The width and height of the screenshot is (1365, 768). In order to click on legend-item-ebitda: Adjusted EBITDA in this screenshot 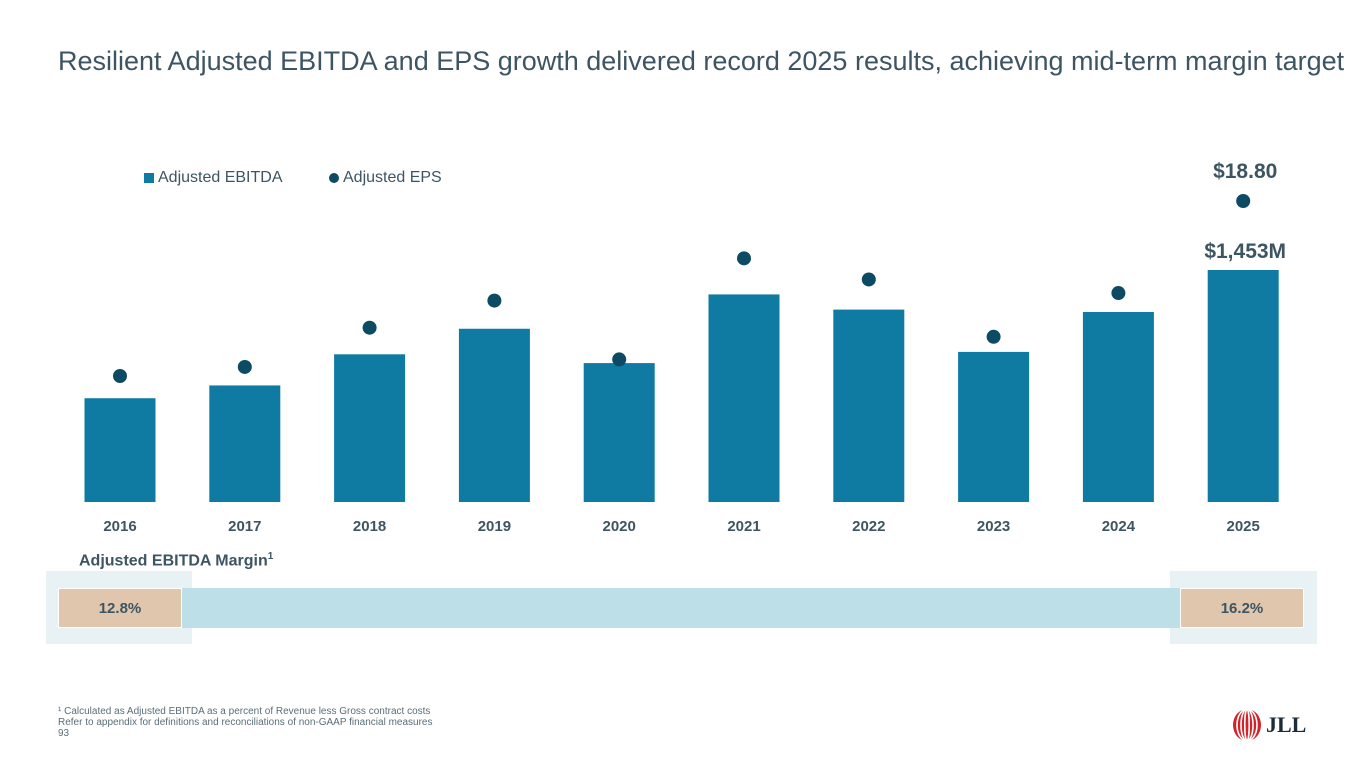, I will do `click(213, 178)`.